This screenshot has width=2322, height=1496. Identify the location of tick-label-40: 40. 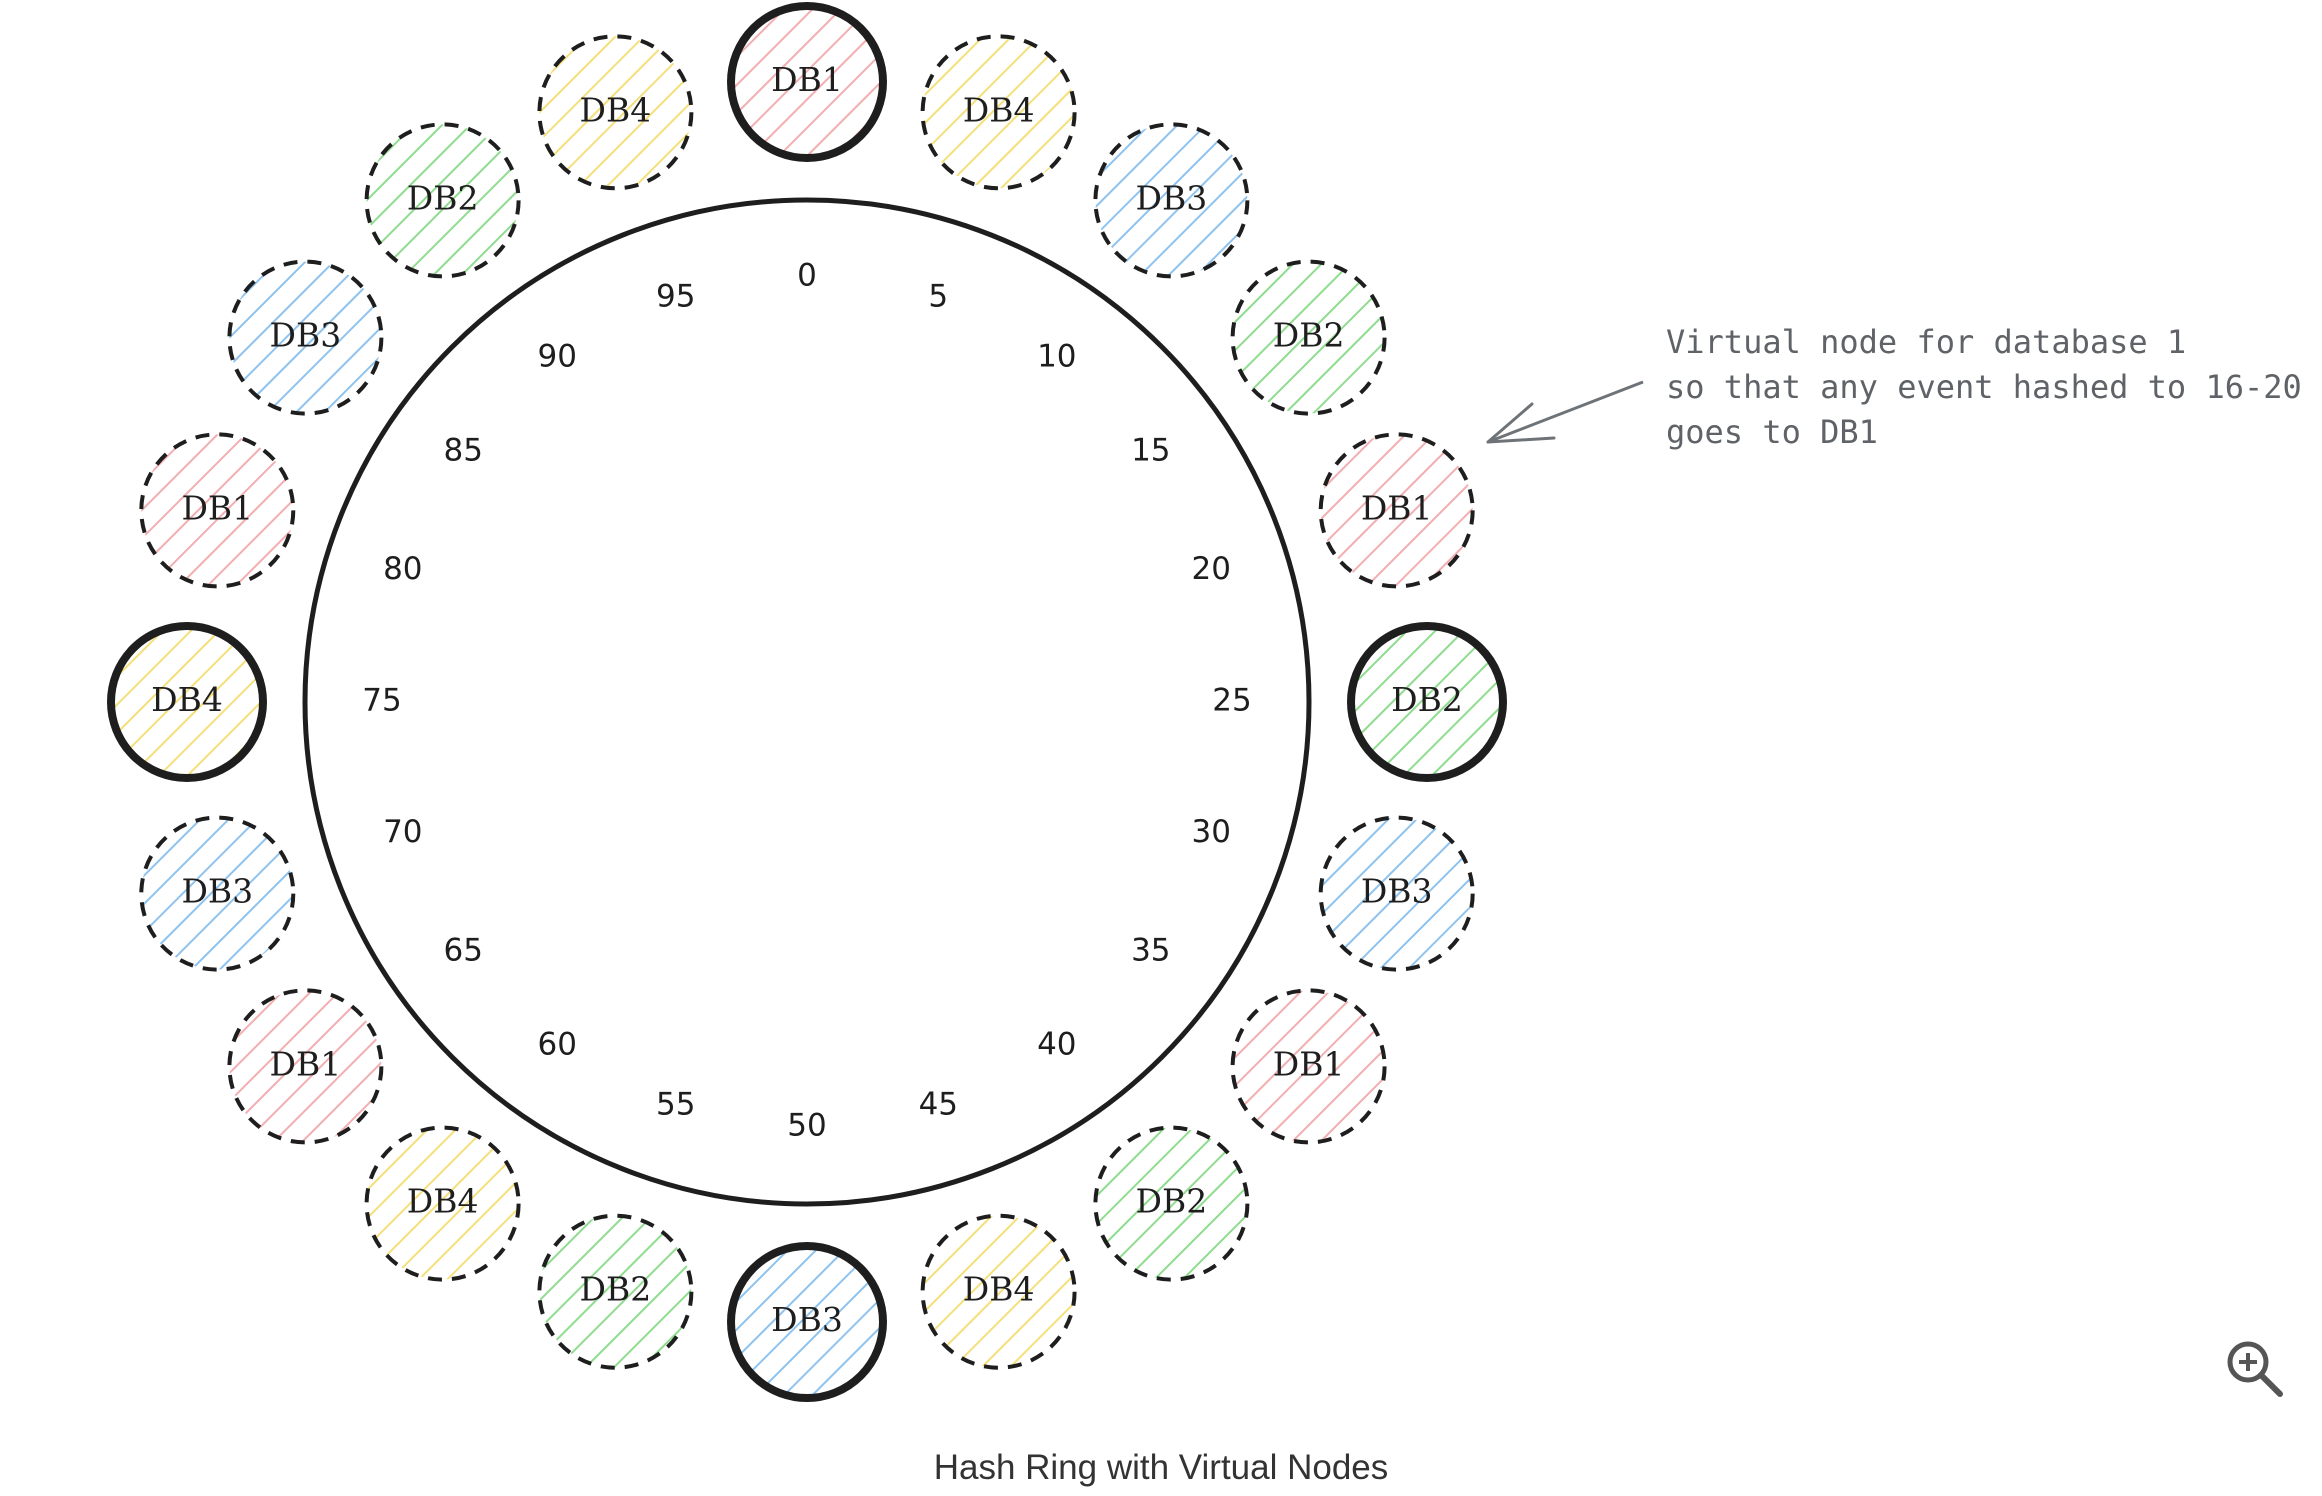
(1056, 1044).